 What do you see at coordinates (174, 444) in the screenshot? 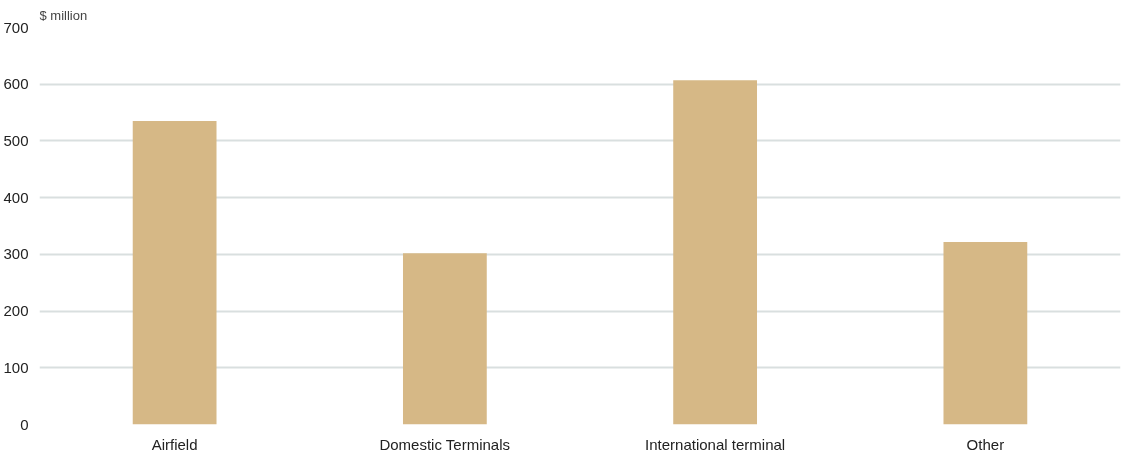
I see `x-tick-label: Airfield` at bounding box center [174, 444].